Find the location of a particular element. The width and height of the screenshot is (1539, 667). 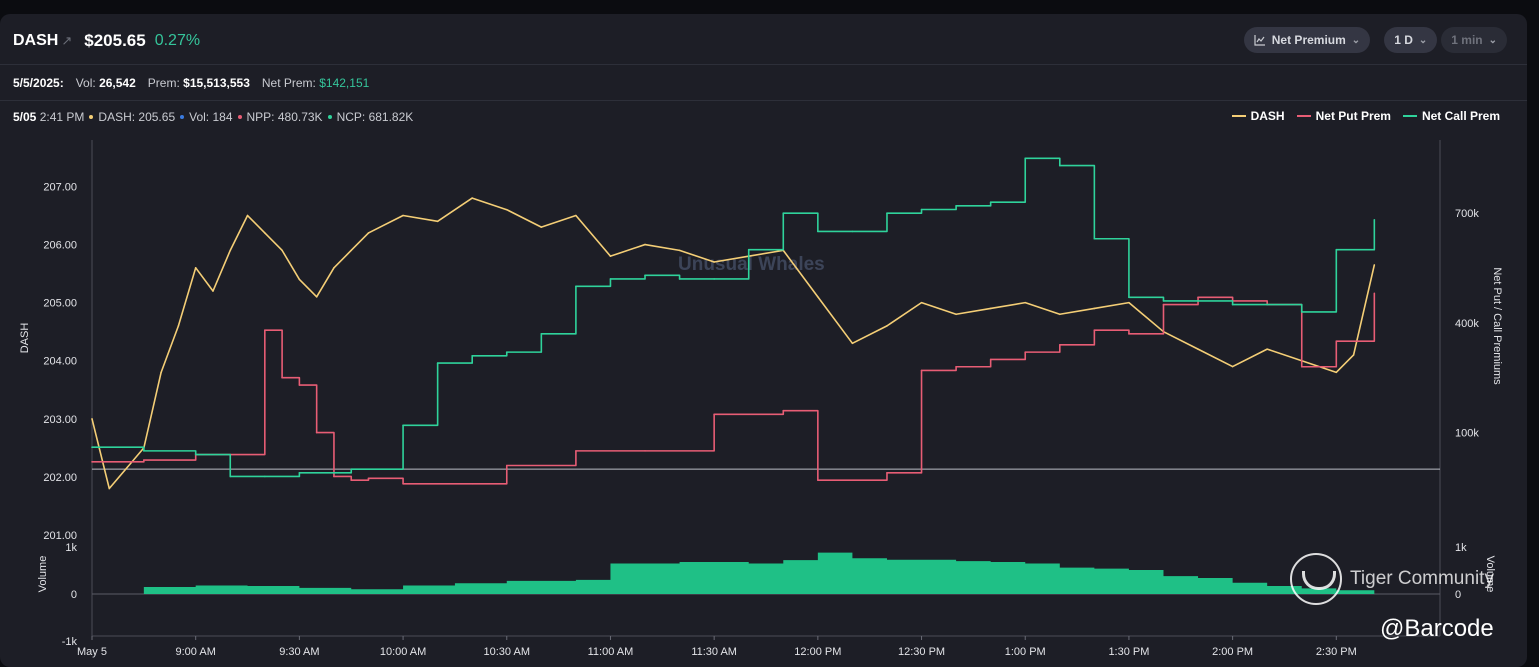

left-axis-tick: 202.00 is located at coordinates (60, 478).